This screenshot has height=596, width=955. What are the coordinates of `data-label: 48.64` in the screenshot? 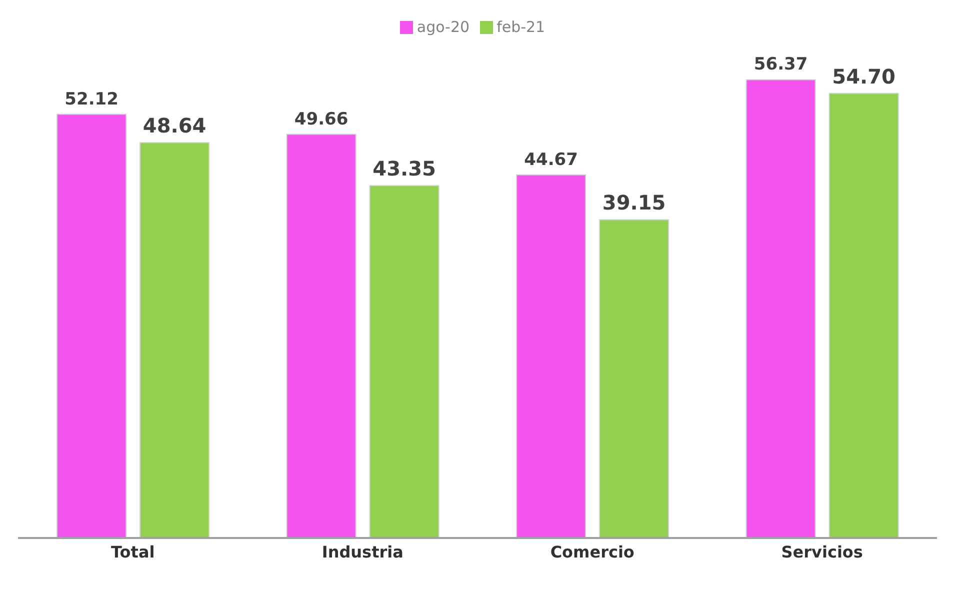 It's located at (174, 126).